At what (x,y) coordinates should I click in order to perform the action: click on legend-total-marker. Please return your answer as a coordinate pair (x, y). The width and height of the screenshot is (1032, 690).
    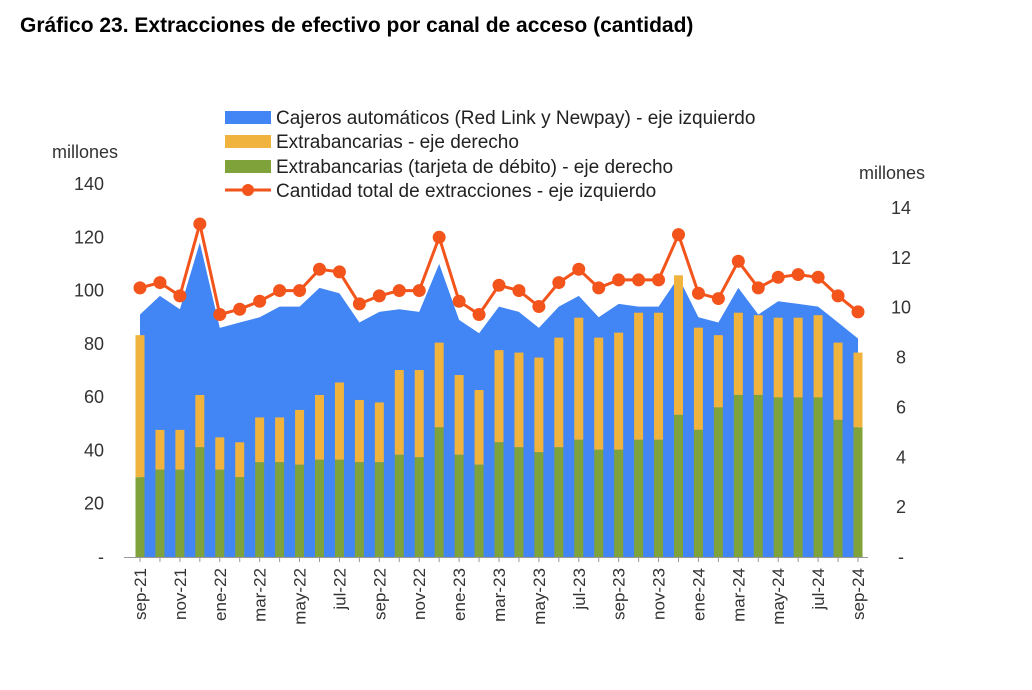
    Looking at the image, I should click on (248, 190).